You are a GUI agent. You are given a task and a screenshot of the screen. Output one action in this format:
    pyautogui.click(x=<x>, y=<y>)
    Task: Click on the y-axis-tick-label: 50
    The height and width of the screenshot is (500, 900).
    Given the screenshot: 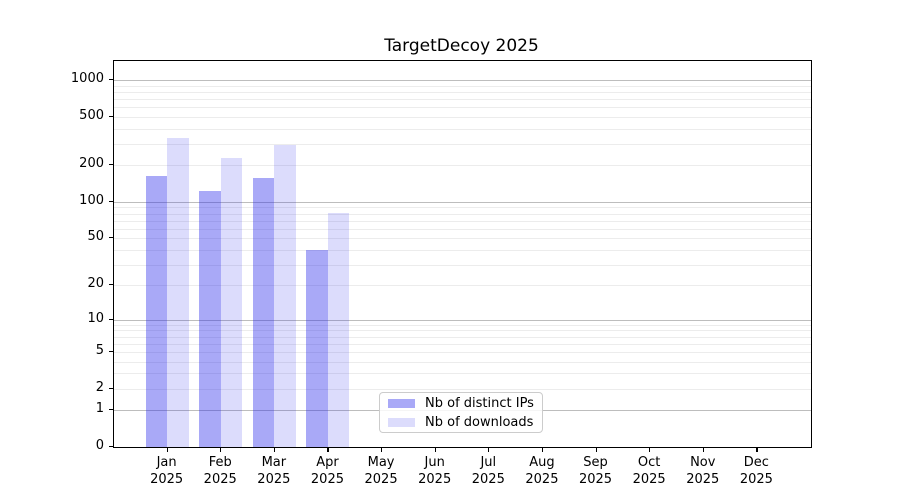 What is the action you would take?
    pyautogui.click(x=95, y=237)
    